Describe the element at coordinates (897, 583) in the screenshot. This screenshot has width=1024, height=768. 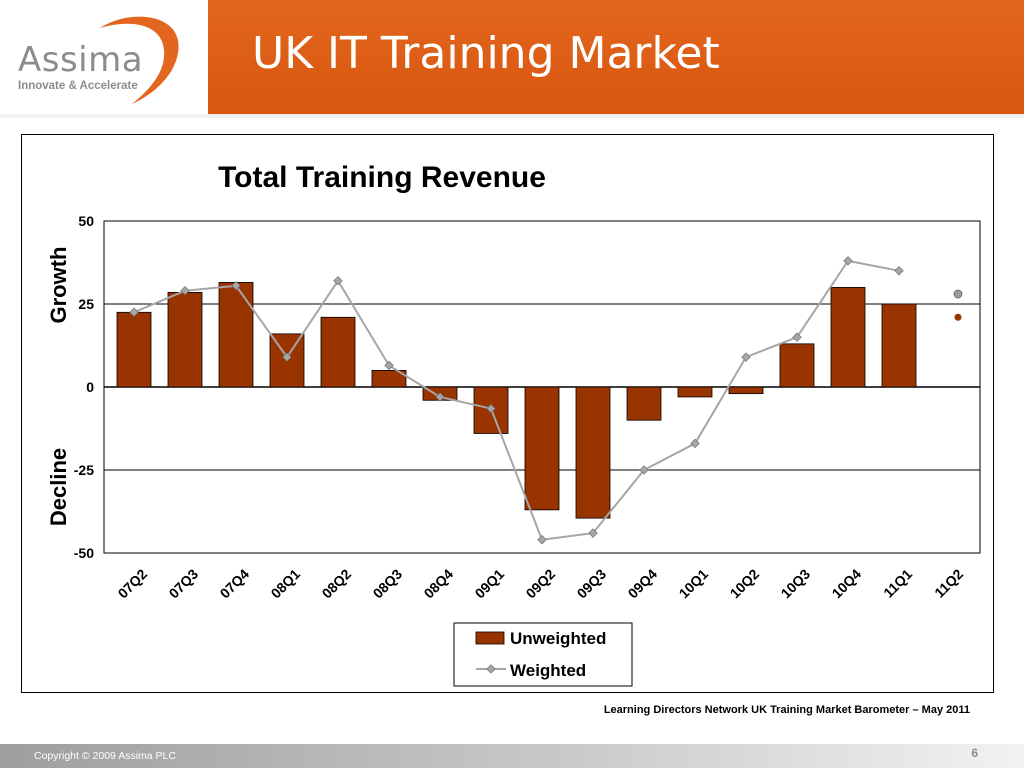
I see `x-tick-label: 11Q1` at that location.